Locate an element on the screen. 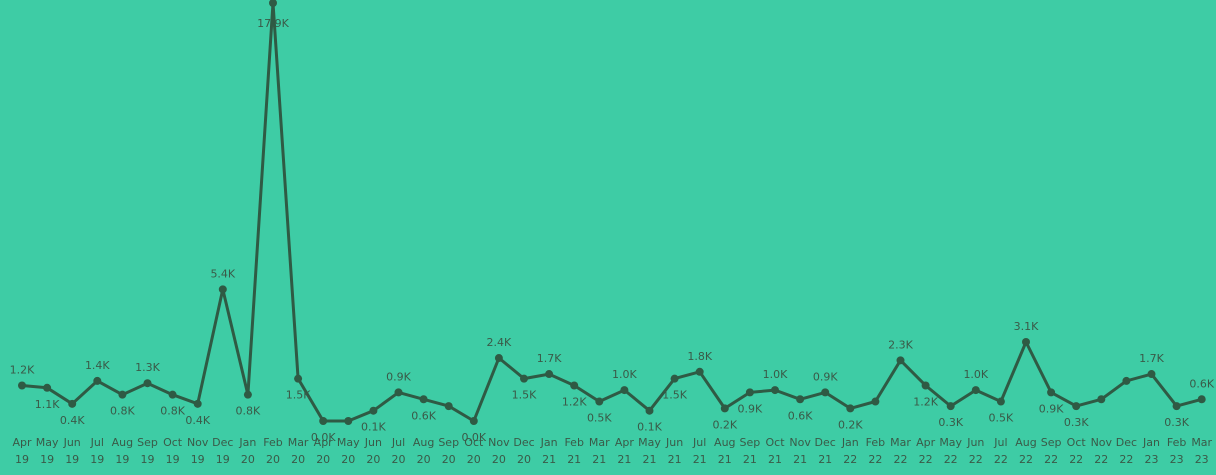 This screenshot has height=475, width=1216. data-label: 5.4K is located at coordinates (222, 273).